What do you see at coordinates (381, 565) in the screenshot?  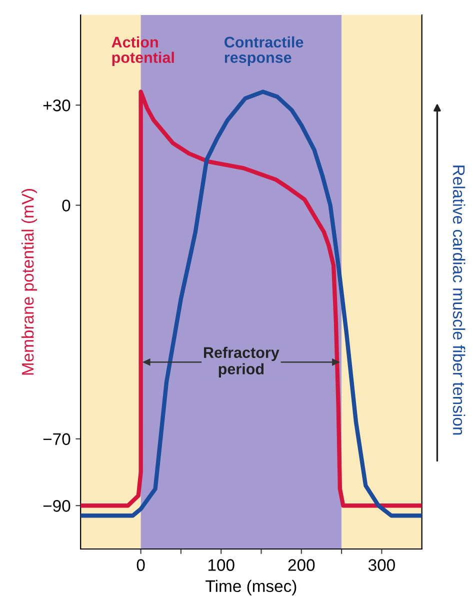 I see `x-tick-label: 300` at bounding box center [381, 565].